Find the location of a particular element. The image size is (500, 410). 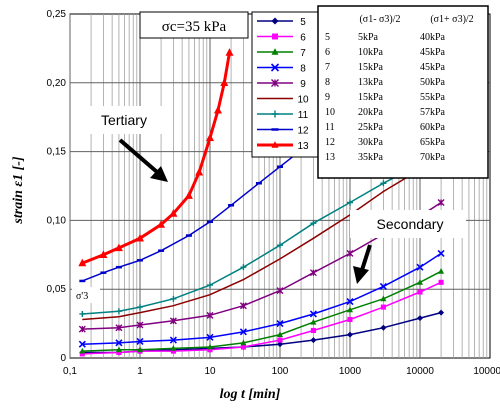

tertiary-arrowhead is located at coordinates (159, 174).